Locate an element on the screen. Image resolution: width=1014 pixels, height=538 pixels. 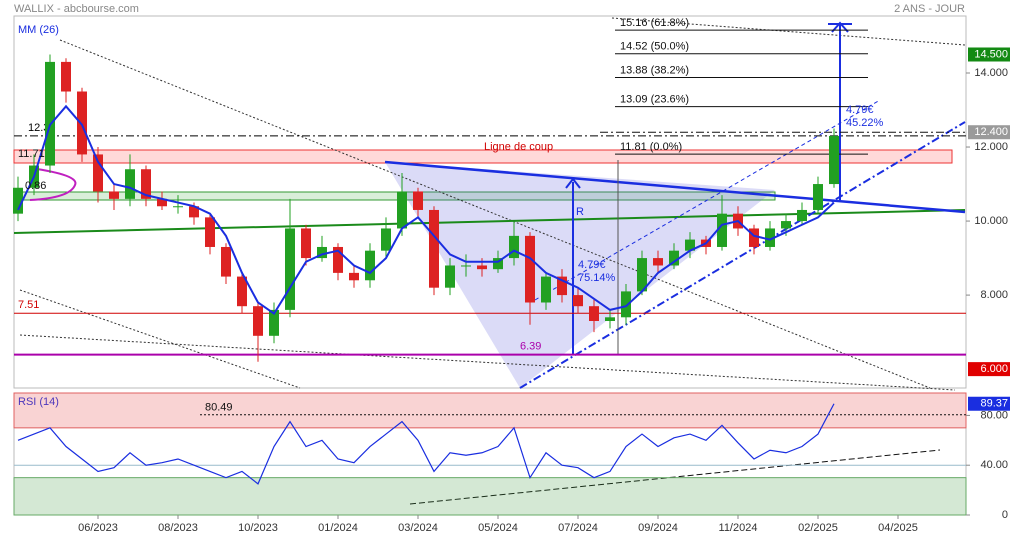
x-tick-label: 04/2025 is located at coordinates (898, 528).